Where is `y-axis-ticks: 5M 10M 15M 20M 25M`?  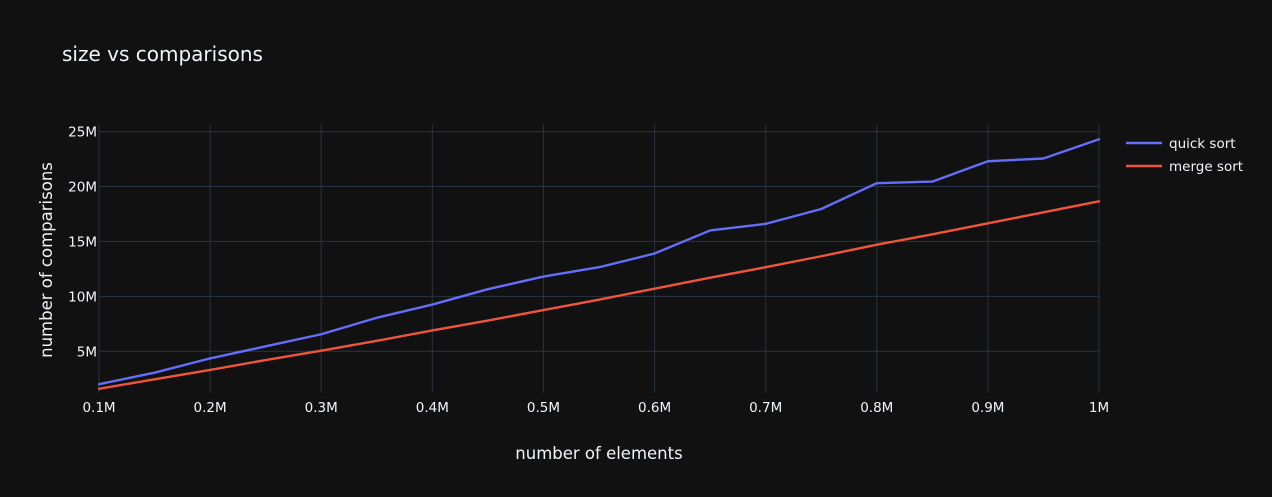 y-axis-ticks: 5M 10M 15M 20M 25M is located at coordinates (82, 243).